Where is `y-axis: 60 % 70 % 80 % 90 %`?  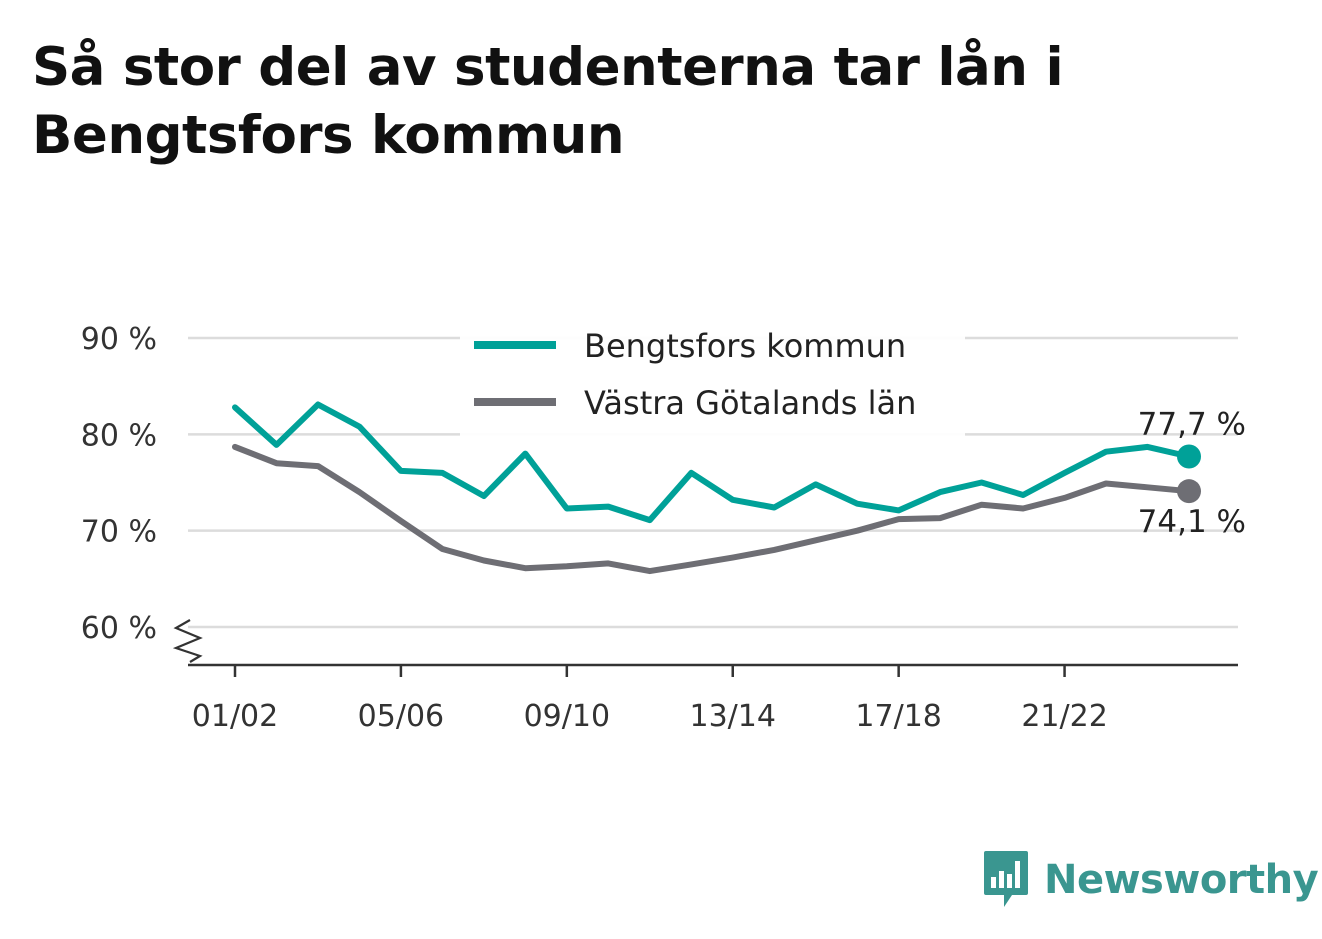 y-axis: 60 % 70 % 80 % 90 % is located at coordinates (142, 492).